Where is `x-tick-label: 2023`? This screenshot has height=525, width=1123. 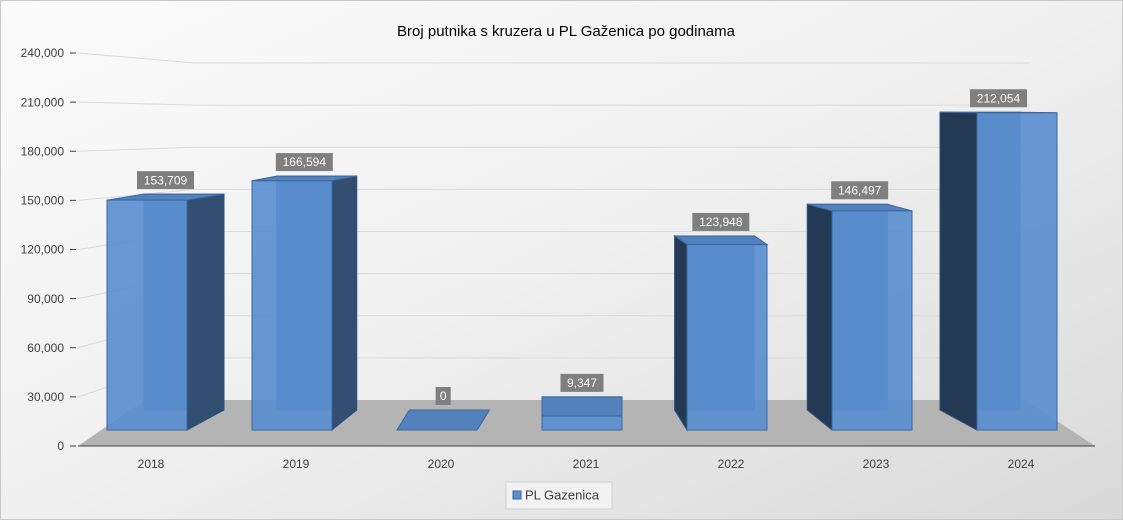 x-tick-label: 2023 is located at coordinates (876, 464).